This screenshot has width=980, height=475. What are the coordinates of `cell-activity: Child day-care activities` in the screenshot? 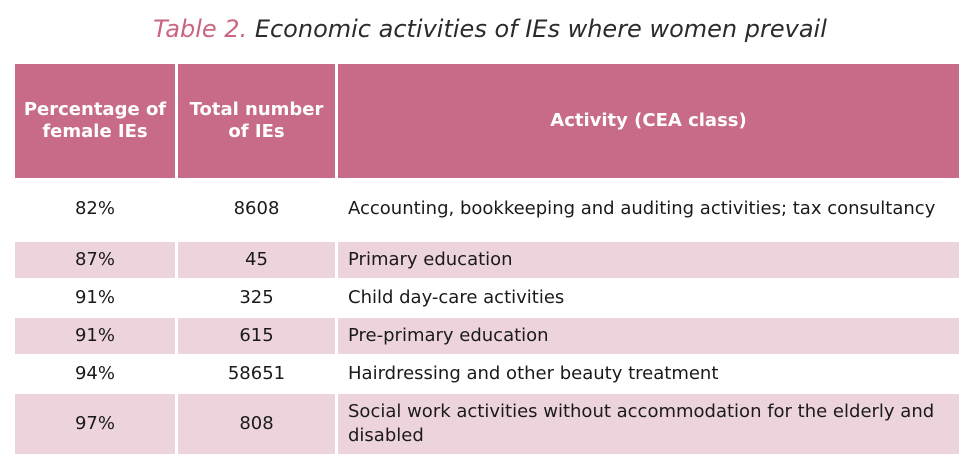 It's located at (647, 297).